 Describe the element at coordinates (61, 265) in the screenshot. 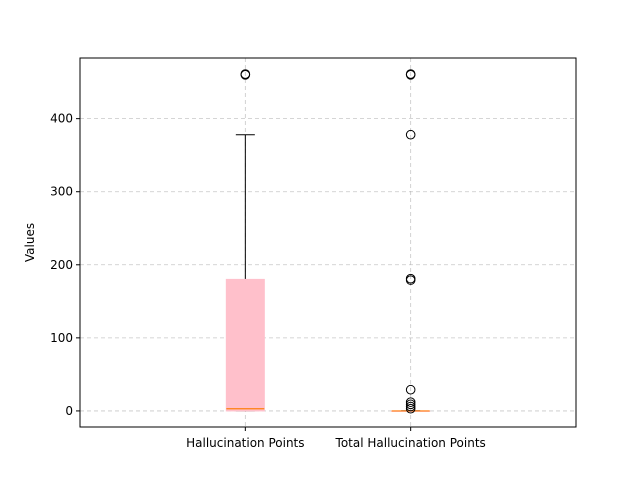

I see `y-tick-label: 200` at that location.